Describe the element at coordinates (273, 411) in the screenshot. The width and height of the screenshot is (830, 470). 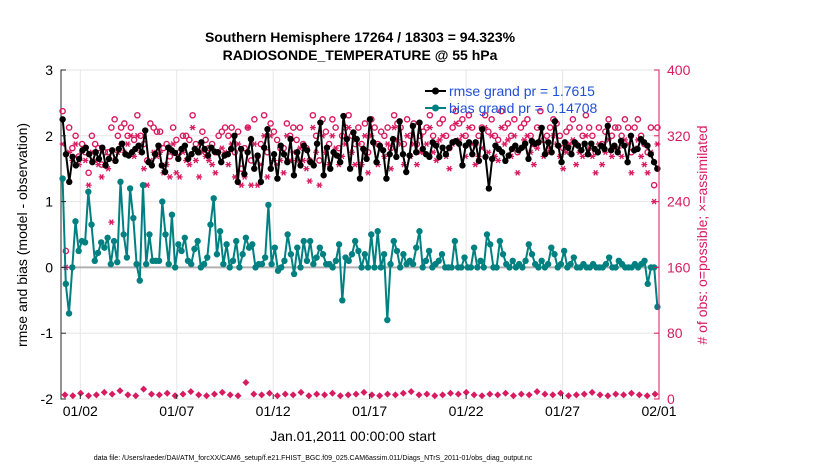
I see `x-tick-label: 01/12` at that location.